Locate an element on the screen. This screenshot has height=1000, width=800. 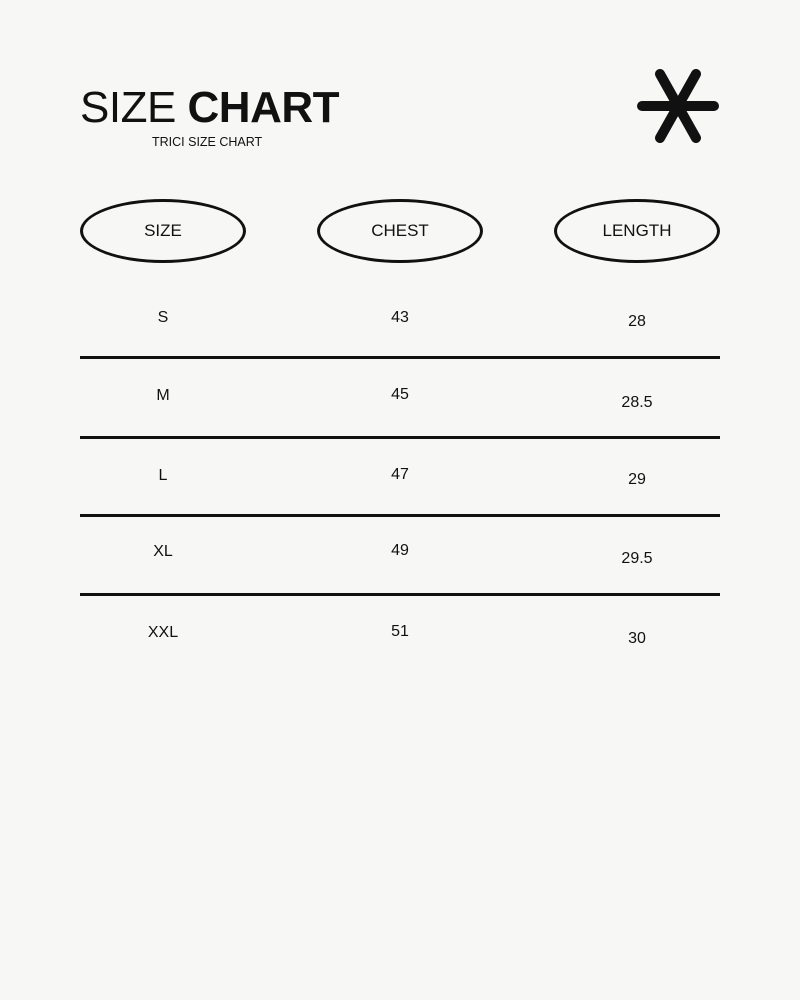
cell-length: 29 is located at coordinates (637, 479).